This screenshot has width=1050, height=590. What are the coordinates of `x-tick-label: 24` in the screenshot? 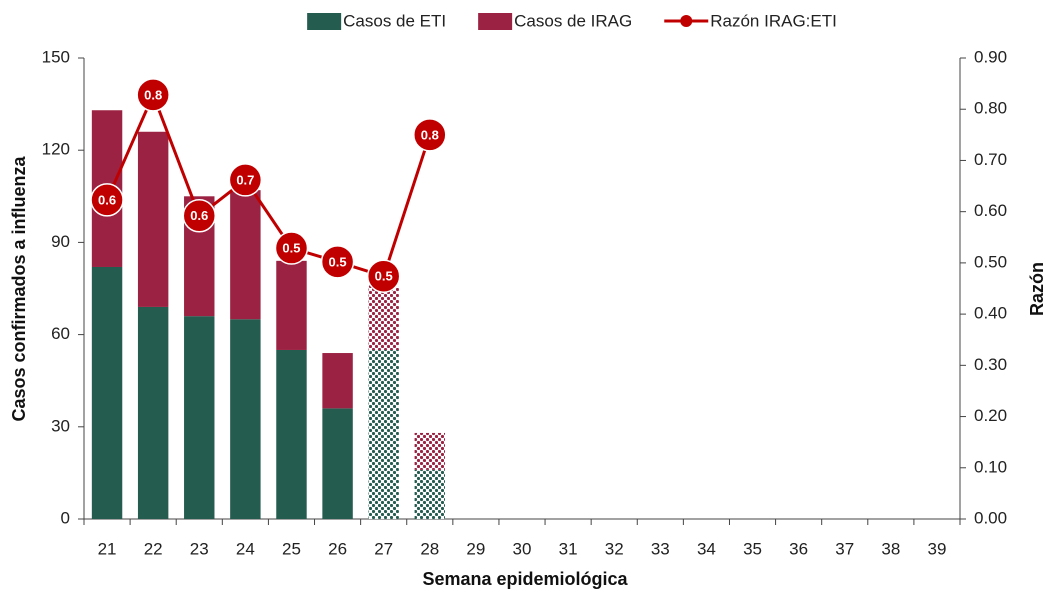 It's located at (245, 548).